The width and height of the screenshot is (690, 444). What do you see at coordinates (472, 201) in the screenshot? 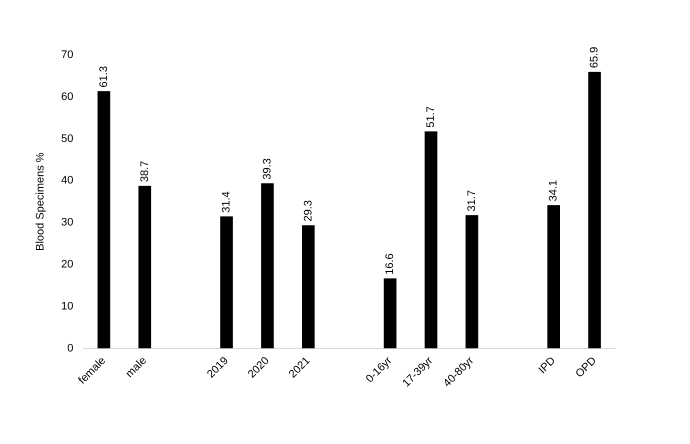
I see `data-label: 31.7` at bounding box center [472, 201].